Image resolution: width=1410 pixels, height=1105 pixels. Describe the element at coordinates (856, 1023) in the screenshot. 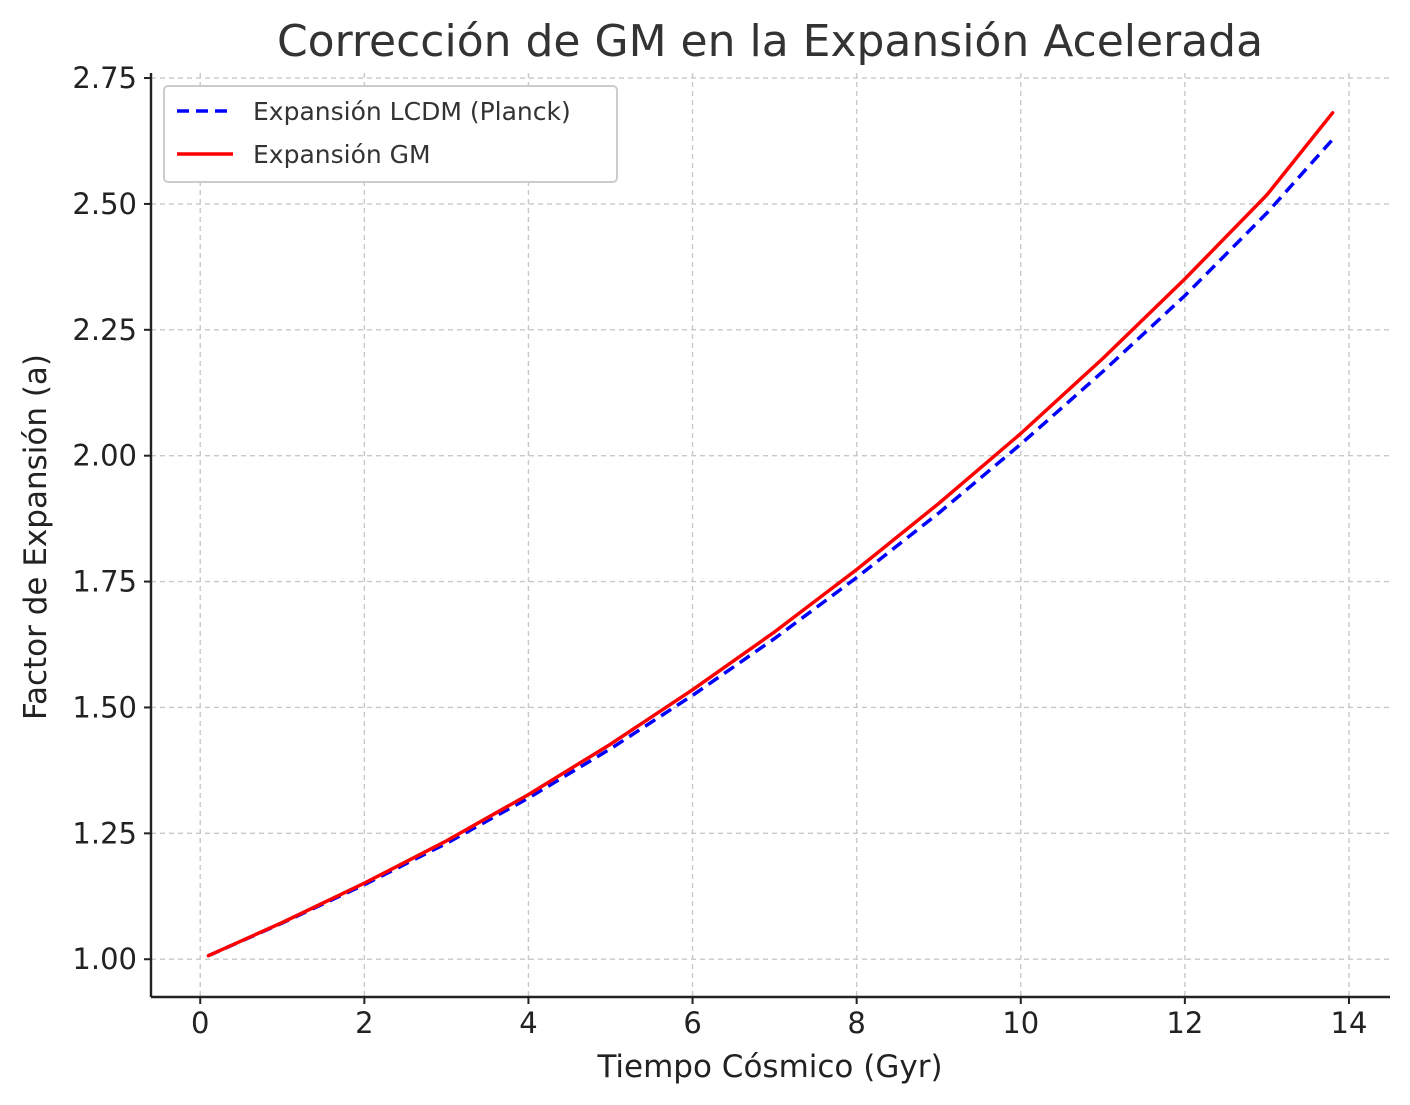

I see `x-tick-label-4: 8` at that location.